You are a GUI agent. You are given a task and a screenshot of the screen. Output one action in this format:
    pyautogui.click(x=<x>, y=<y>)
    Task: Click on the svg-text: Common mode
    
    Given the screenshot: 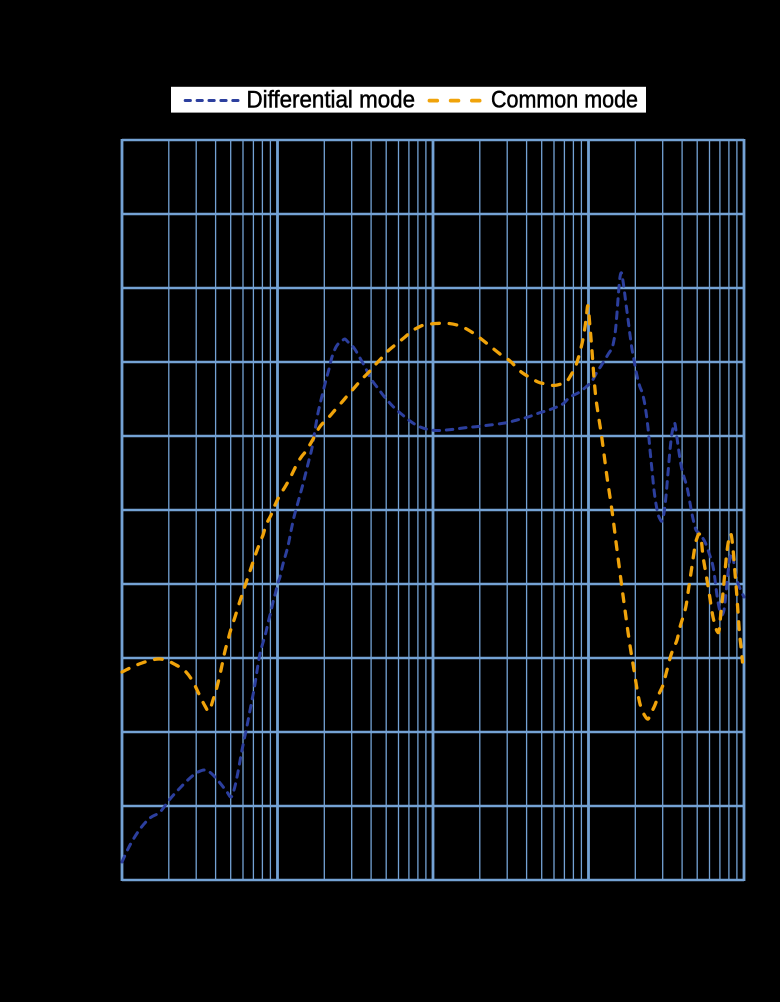 What is the action you would take?
    pyautogui.click(x=564, y=101)
    